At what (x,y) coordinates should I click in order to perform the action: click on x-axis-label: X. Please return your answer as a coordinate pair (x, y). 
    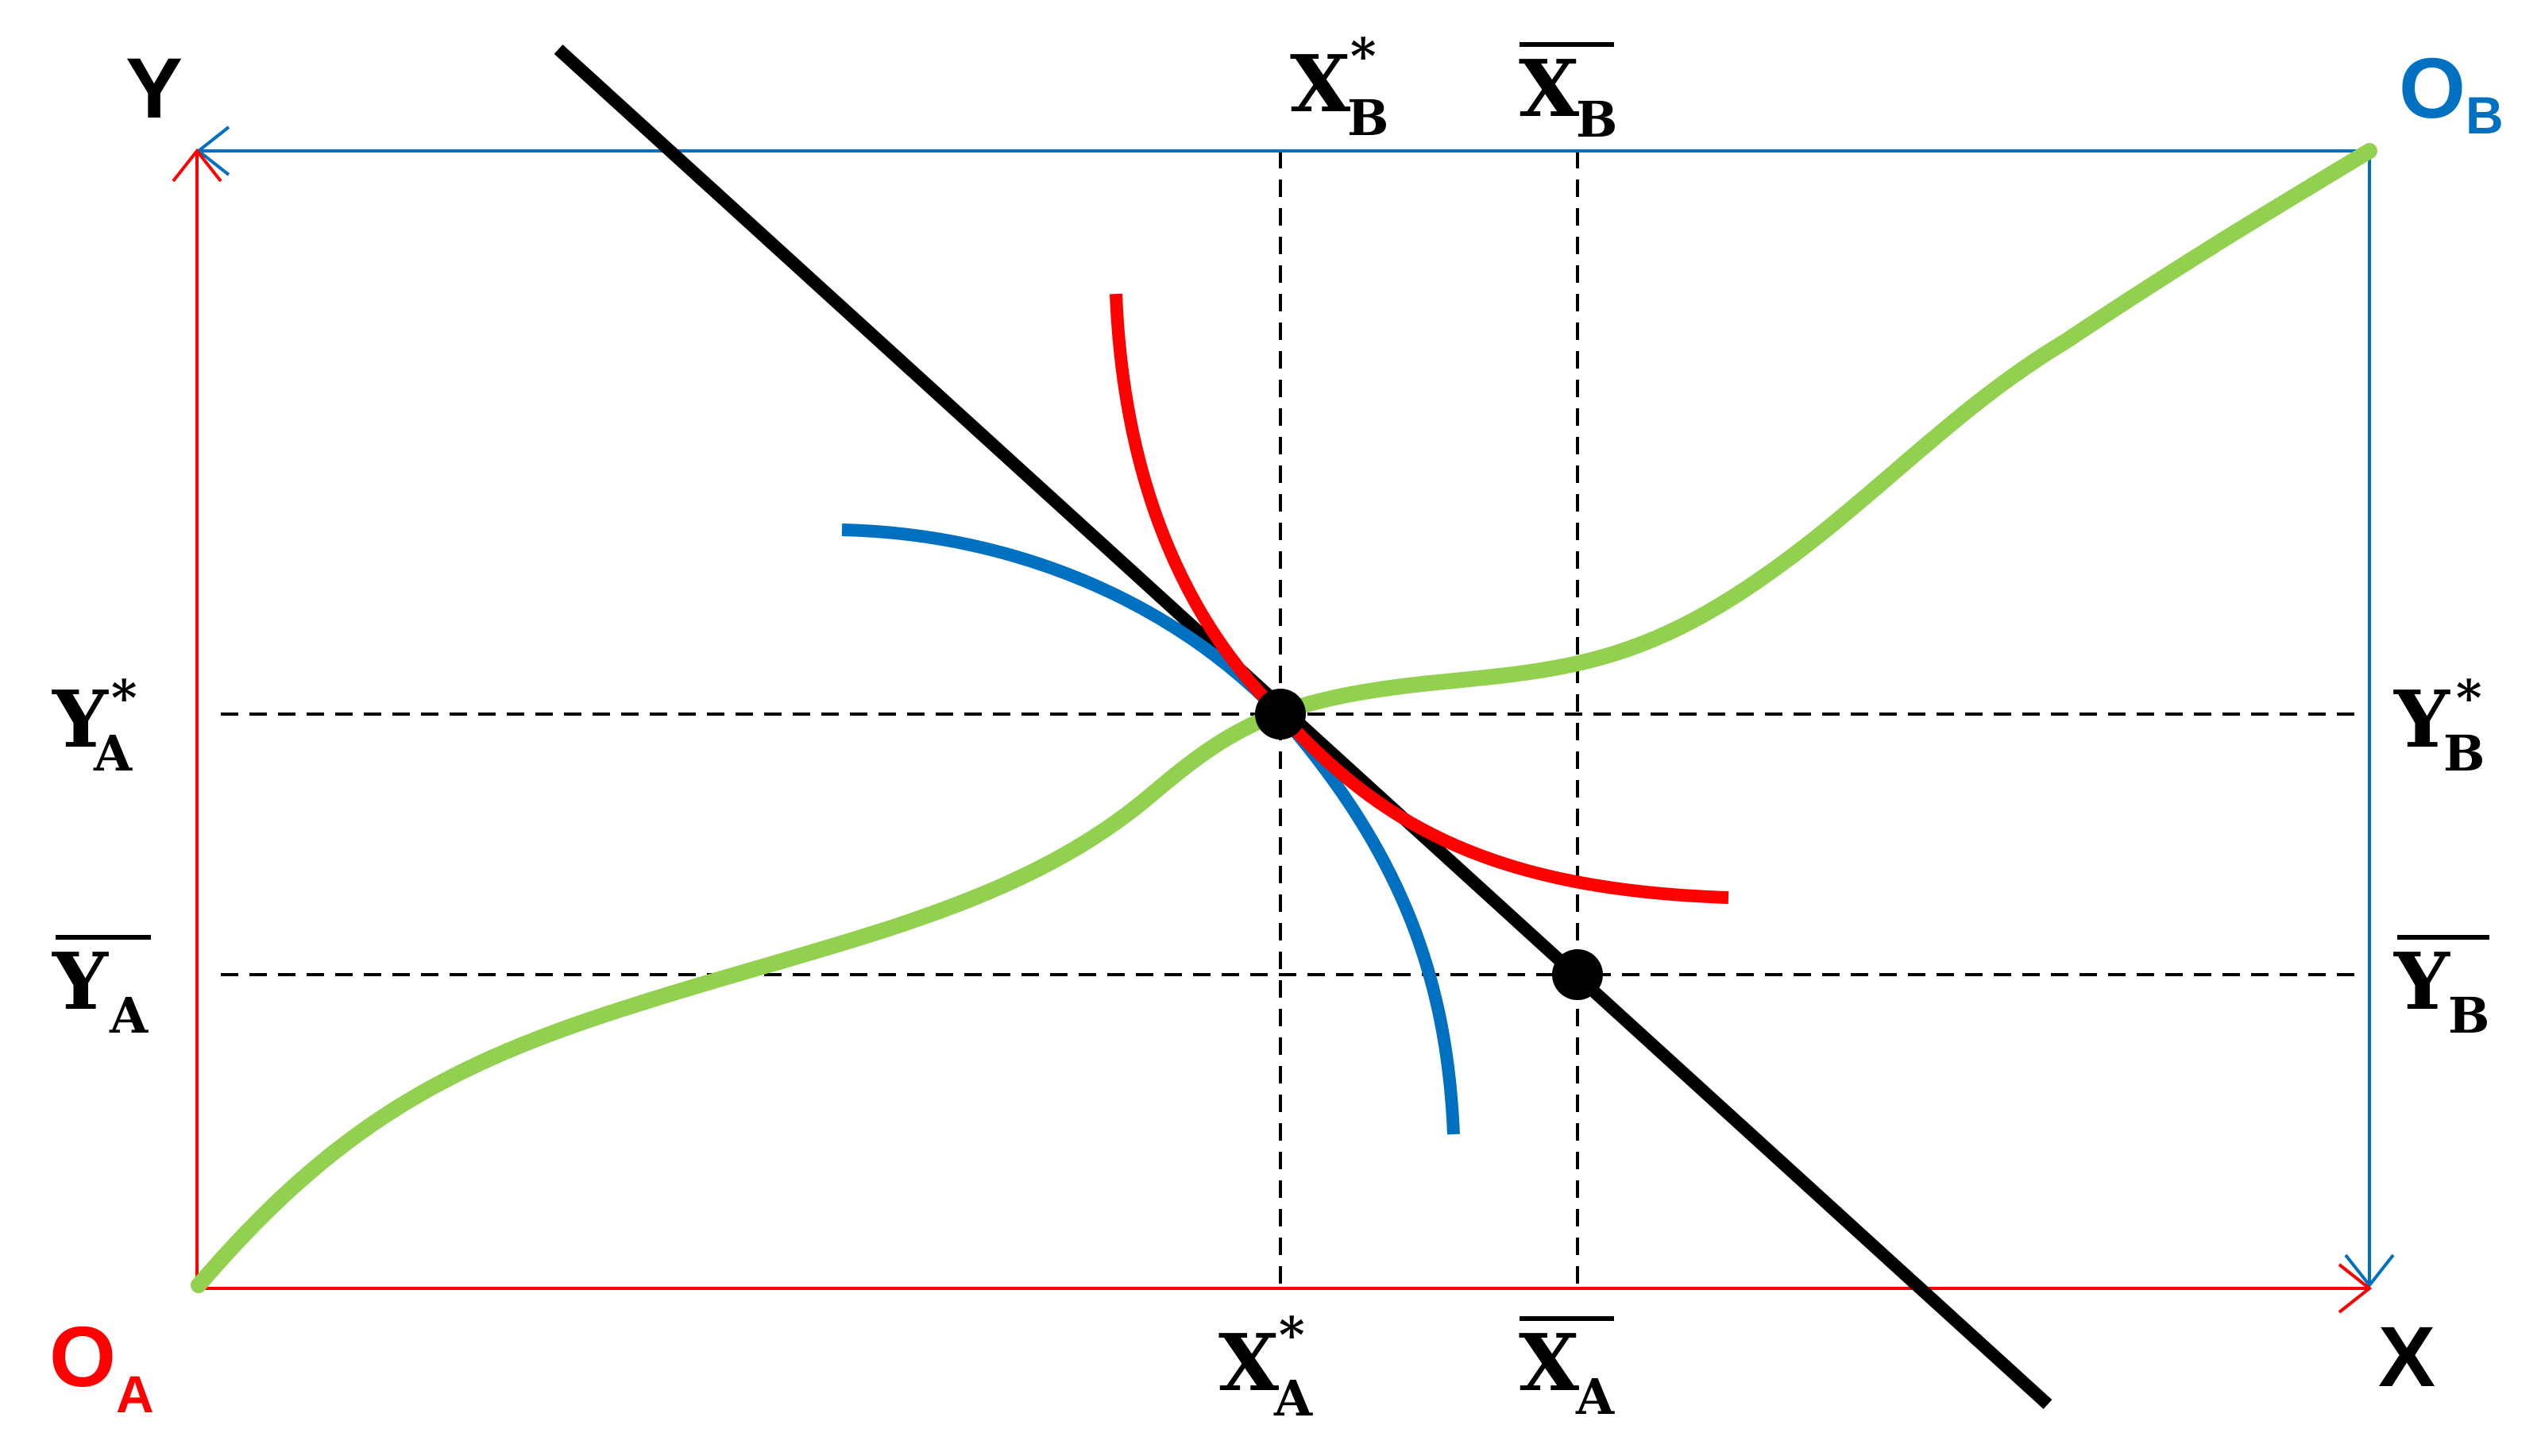
    Looking at the image, I should click on (2406, 1356).